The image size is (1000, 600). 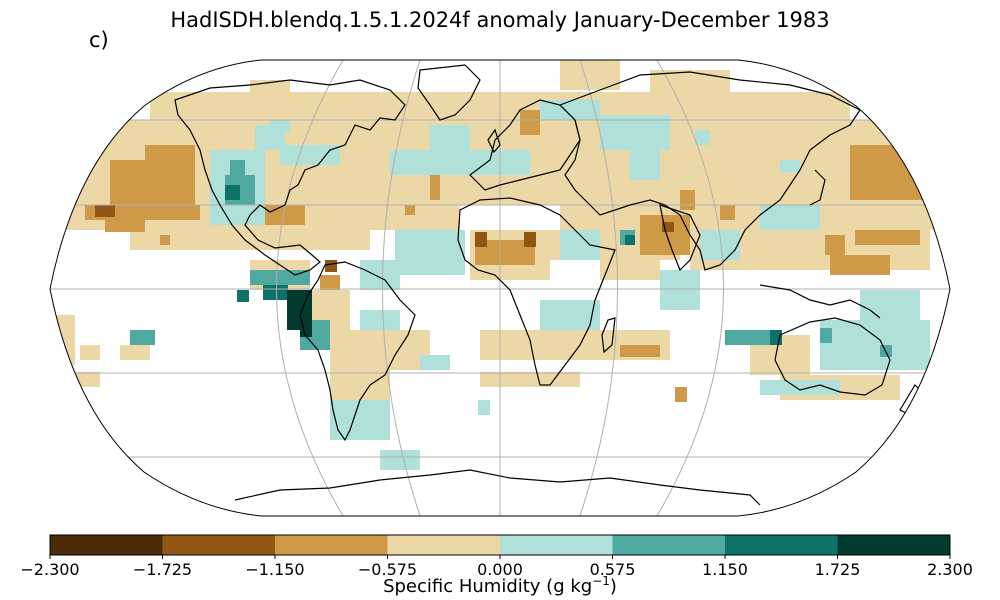 I want to click on australia-coast, so click(x=832, y=356).